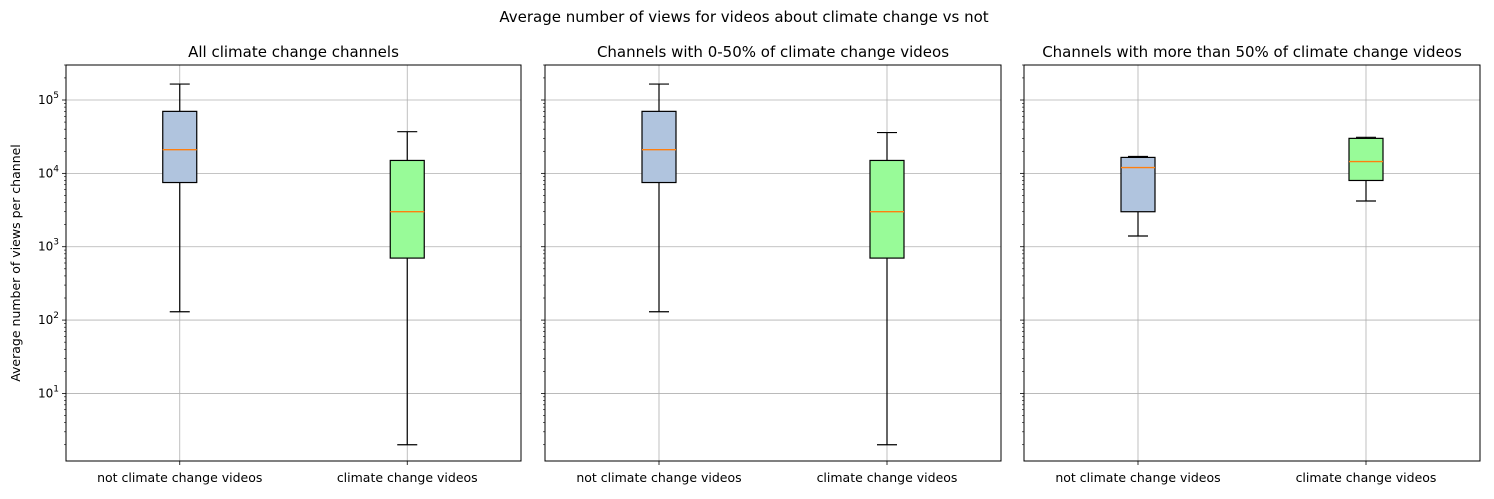  Describe the element at coordinates (48, 172) in the screenshot. I see `y-tick-label: 10⁴` at that location.